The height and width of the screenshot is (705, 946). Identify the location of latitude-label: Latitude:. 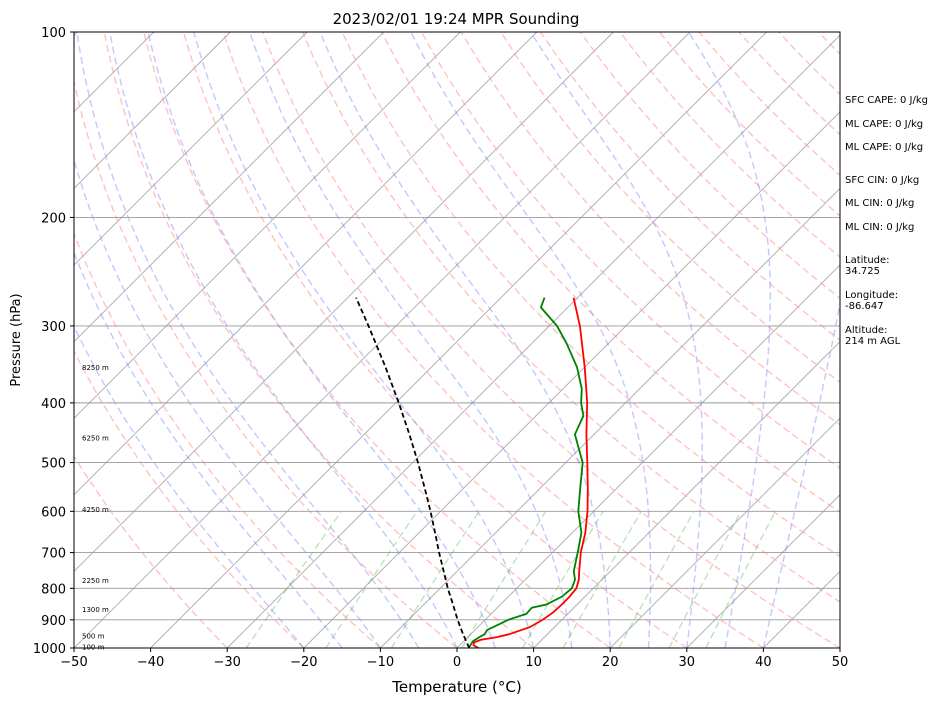
(867, 260).